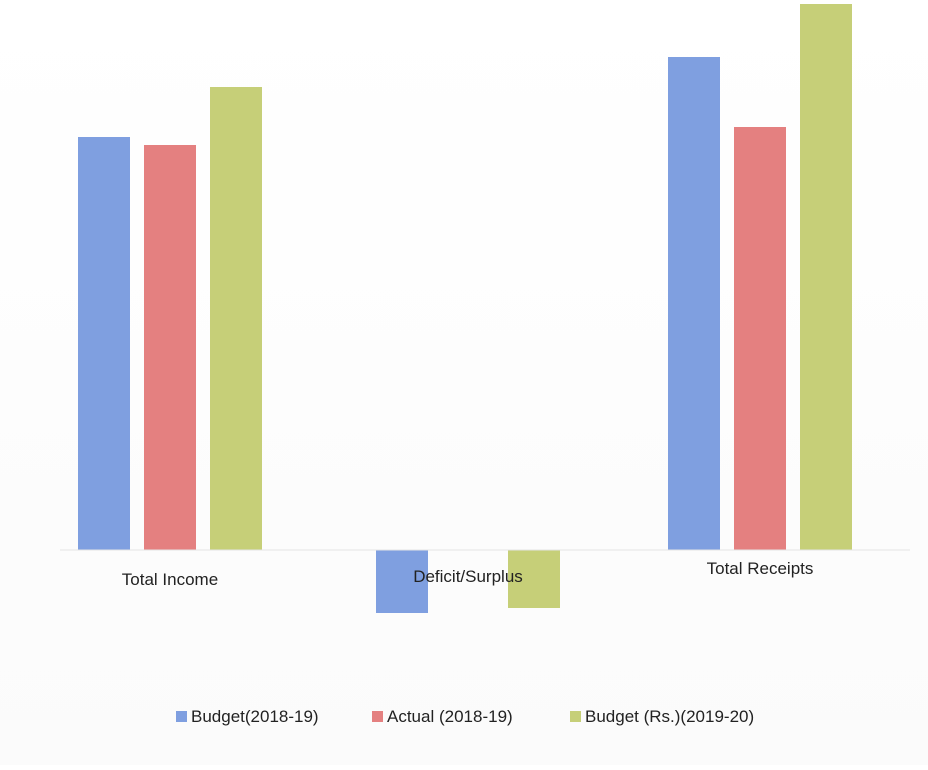 This screenshot has height=770, width=928. I want to click on legend-label-2: Budget (Rs.)(2019-20), so click(669, 716).